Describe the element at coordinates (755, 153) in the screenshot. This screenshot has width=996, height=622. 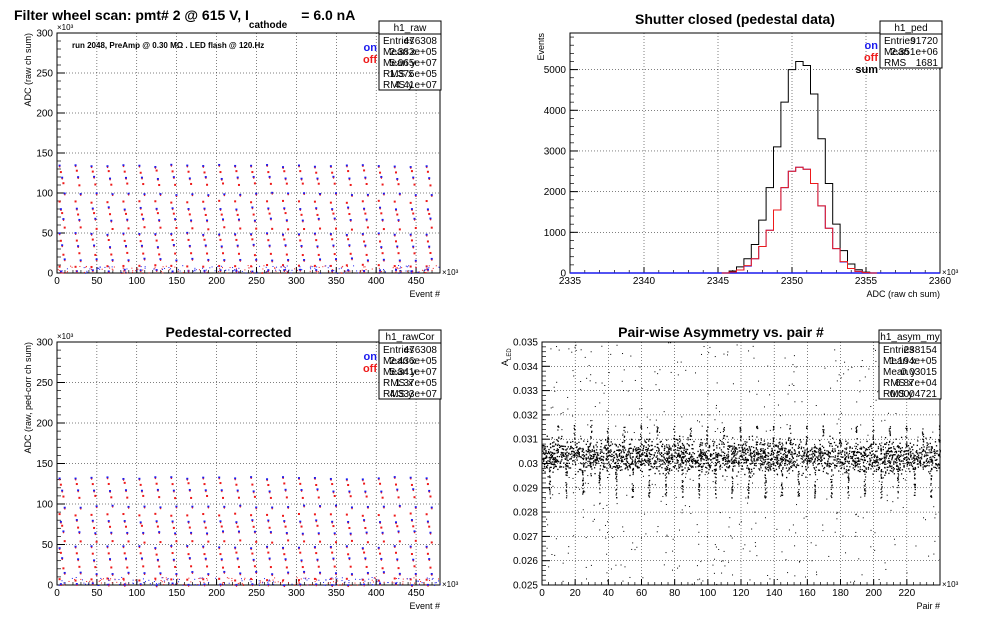
I see `plot-frame` at that location.